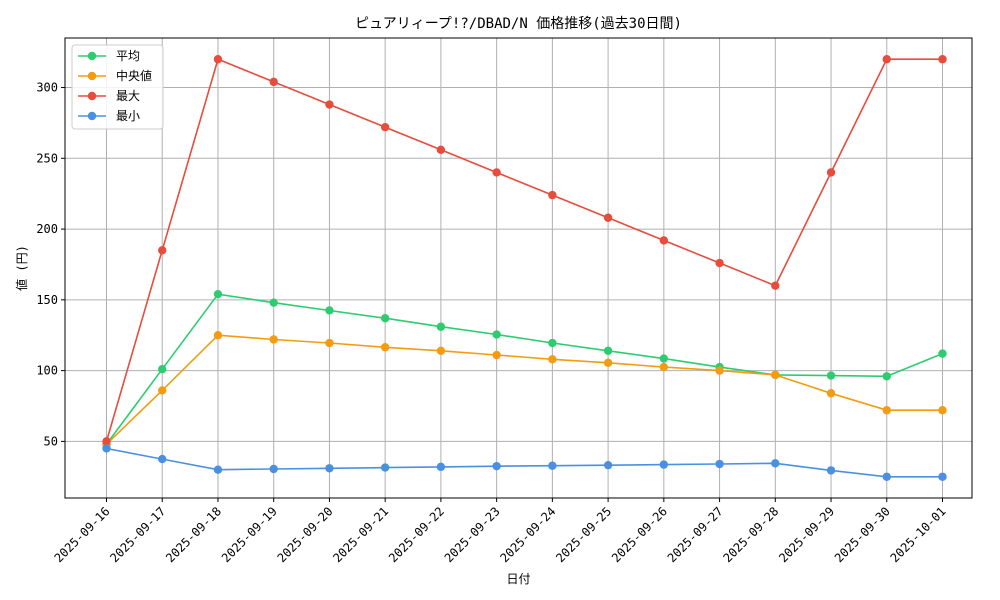  Describe the element at coordinates (47, 88) in the screenshot. I see `y-tick-label: 300` at that location.